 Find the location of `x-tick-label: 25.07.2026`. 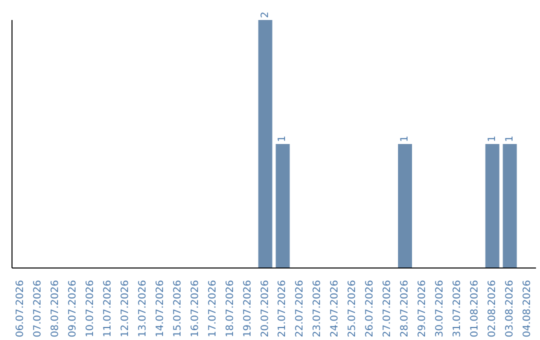

x-tick-label: 25.07.2026 is located at coordinates (352, 309).